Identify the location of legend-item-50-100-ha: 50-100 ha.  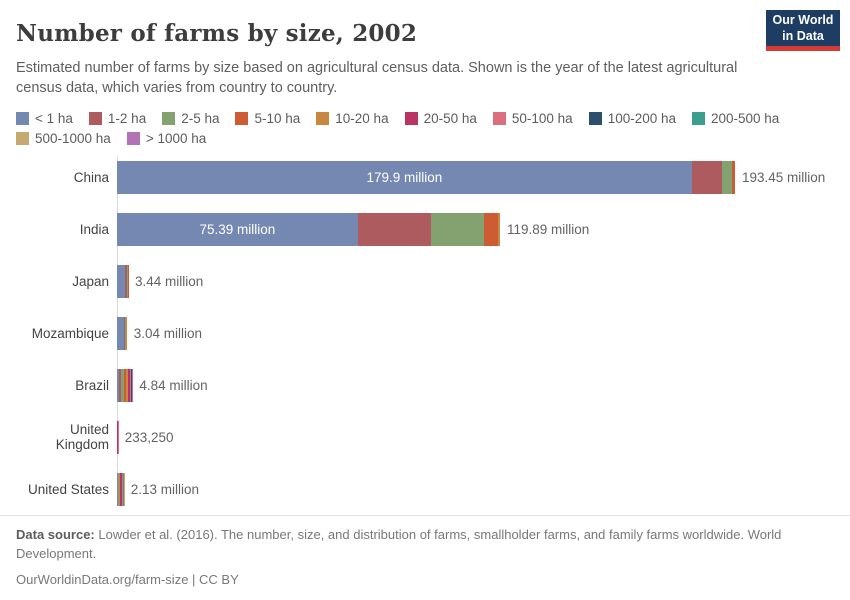
(532, 118).